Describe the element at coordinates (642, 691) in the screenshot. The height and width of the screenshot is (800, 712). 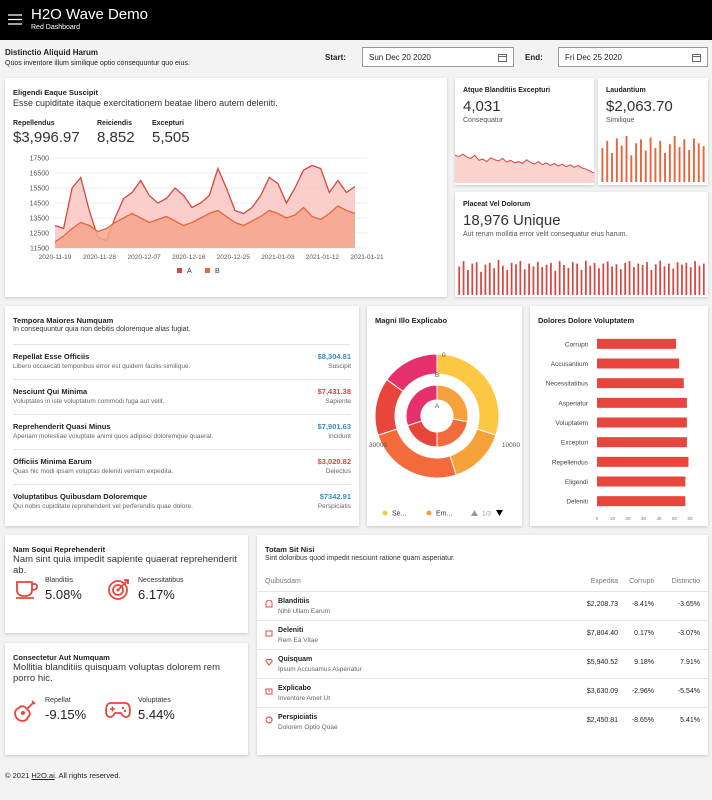
I see `cell: -2.96%` at that location.